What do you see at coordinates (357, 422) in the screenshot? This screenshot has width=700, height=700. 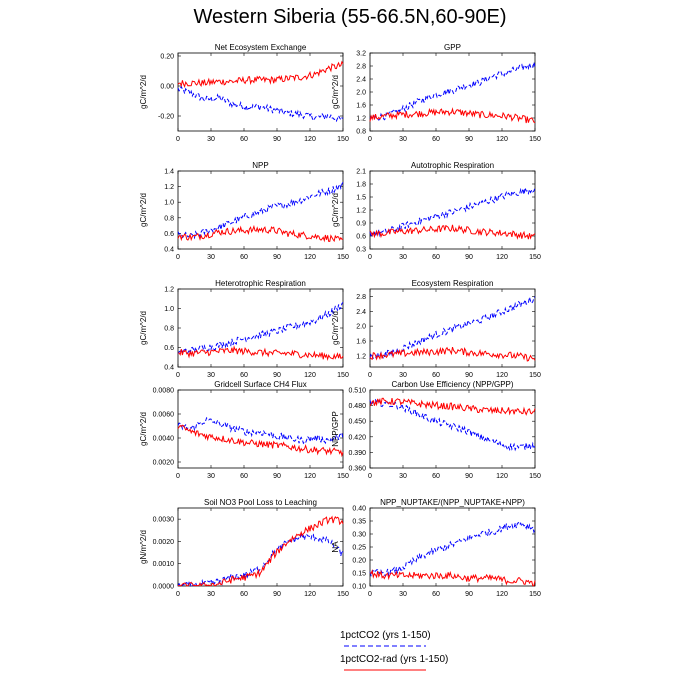 I see `y-tick-label: 0.450` at bounding box center [357, 422].